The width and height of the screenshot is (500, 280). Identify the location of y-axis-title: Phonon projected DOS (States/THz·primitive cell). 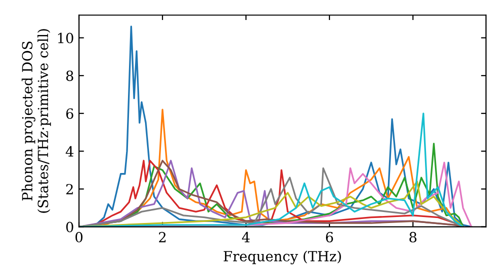
(36, 121).